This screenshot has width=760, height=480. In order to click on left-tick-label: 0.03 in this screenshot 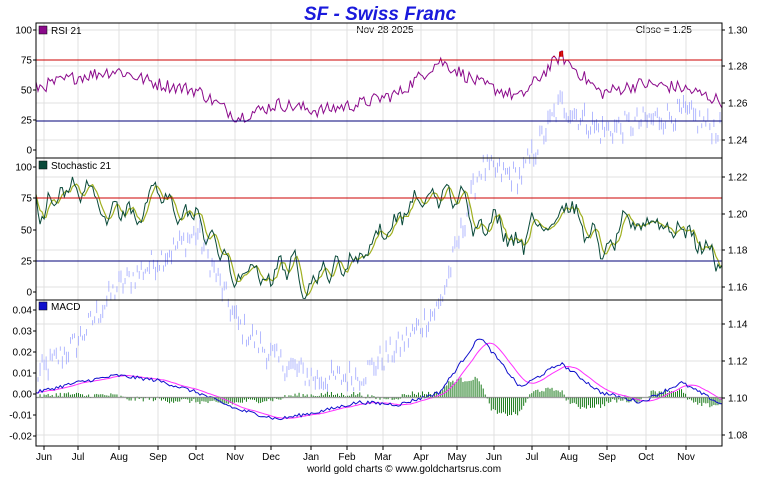, I will do `click(23, 332)`.